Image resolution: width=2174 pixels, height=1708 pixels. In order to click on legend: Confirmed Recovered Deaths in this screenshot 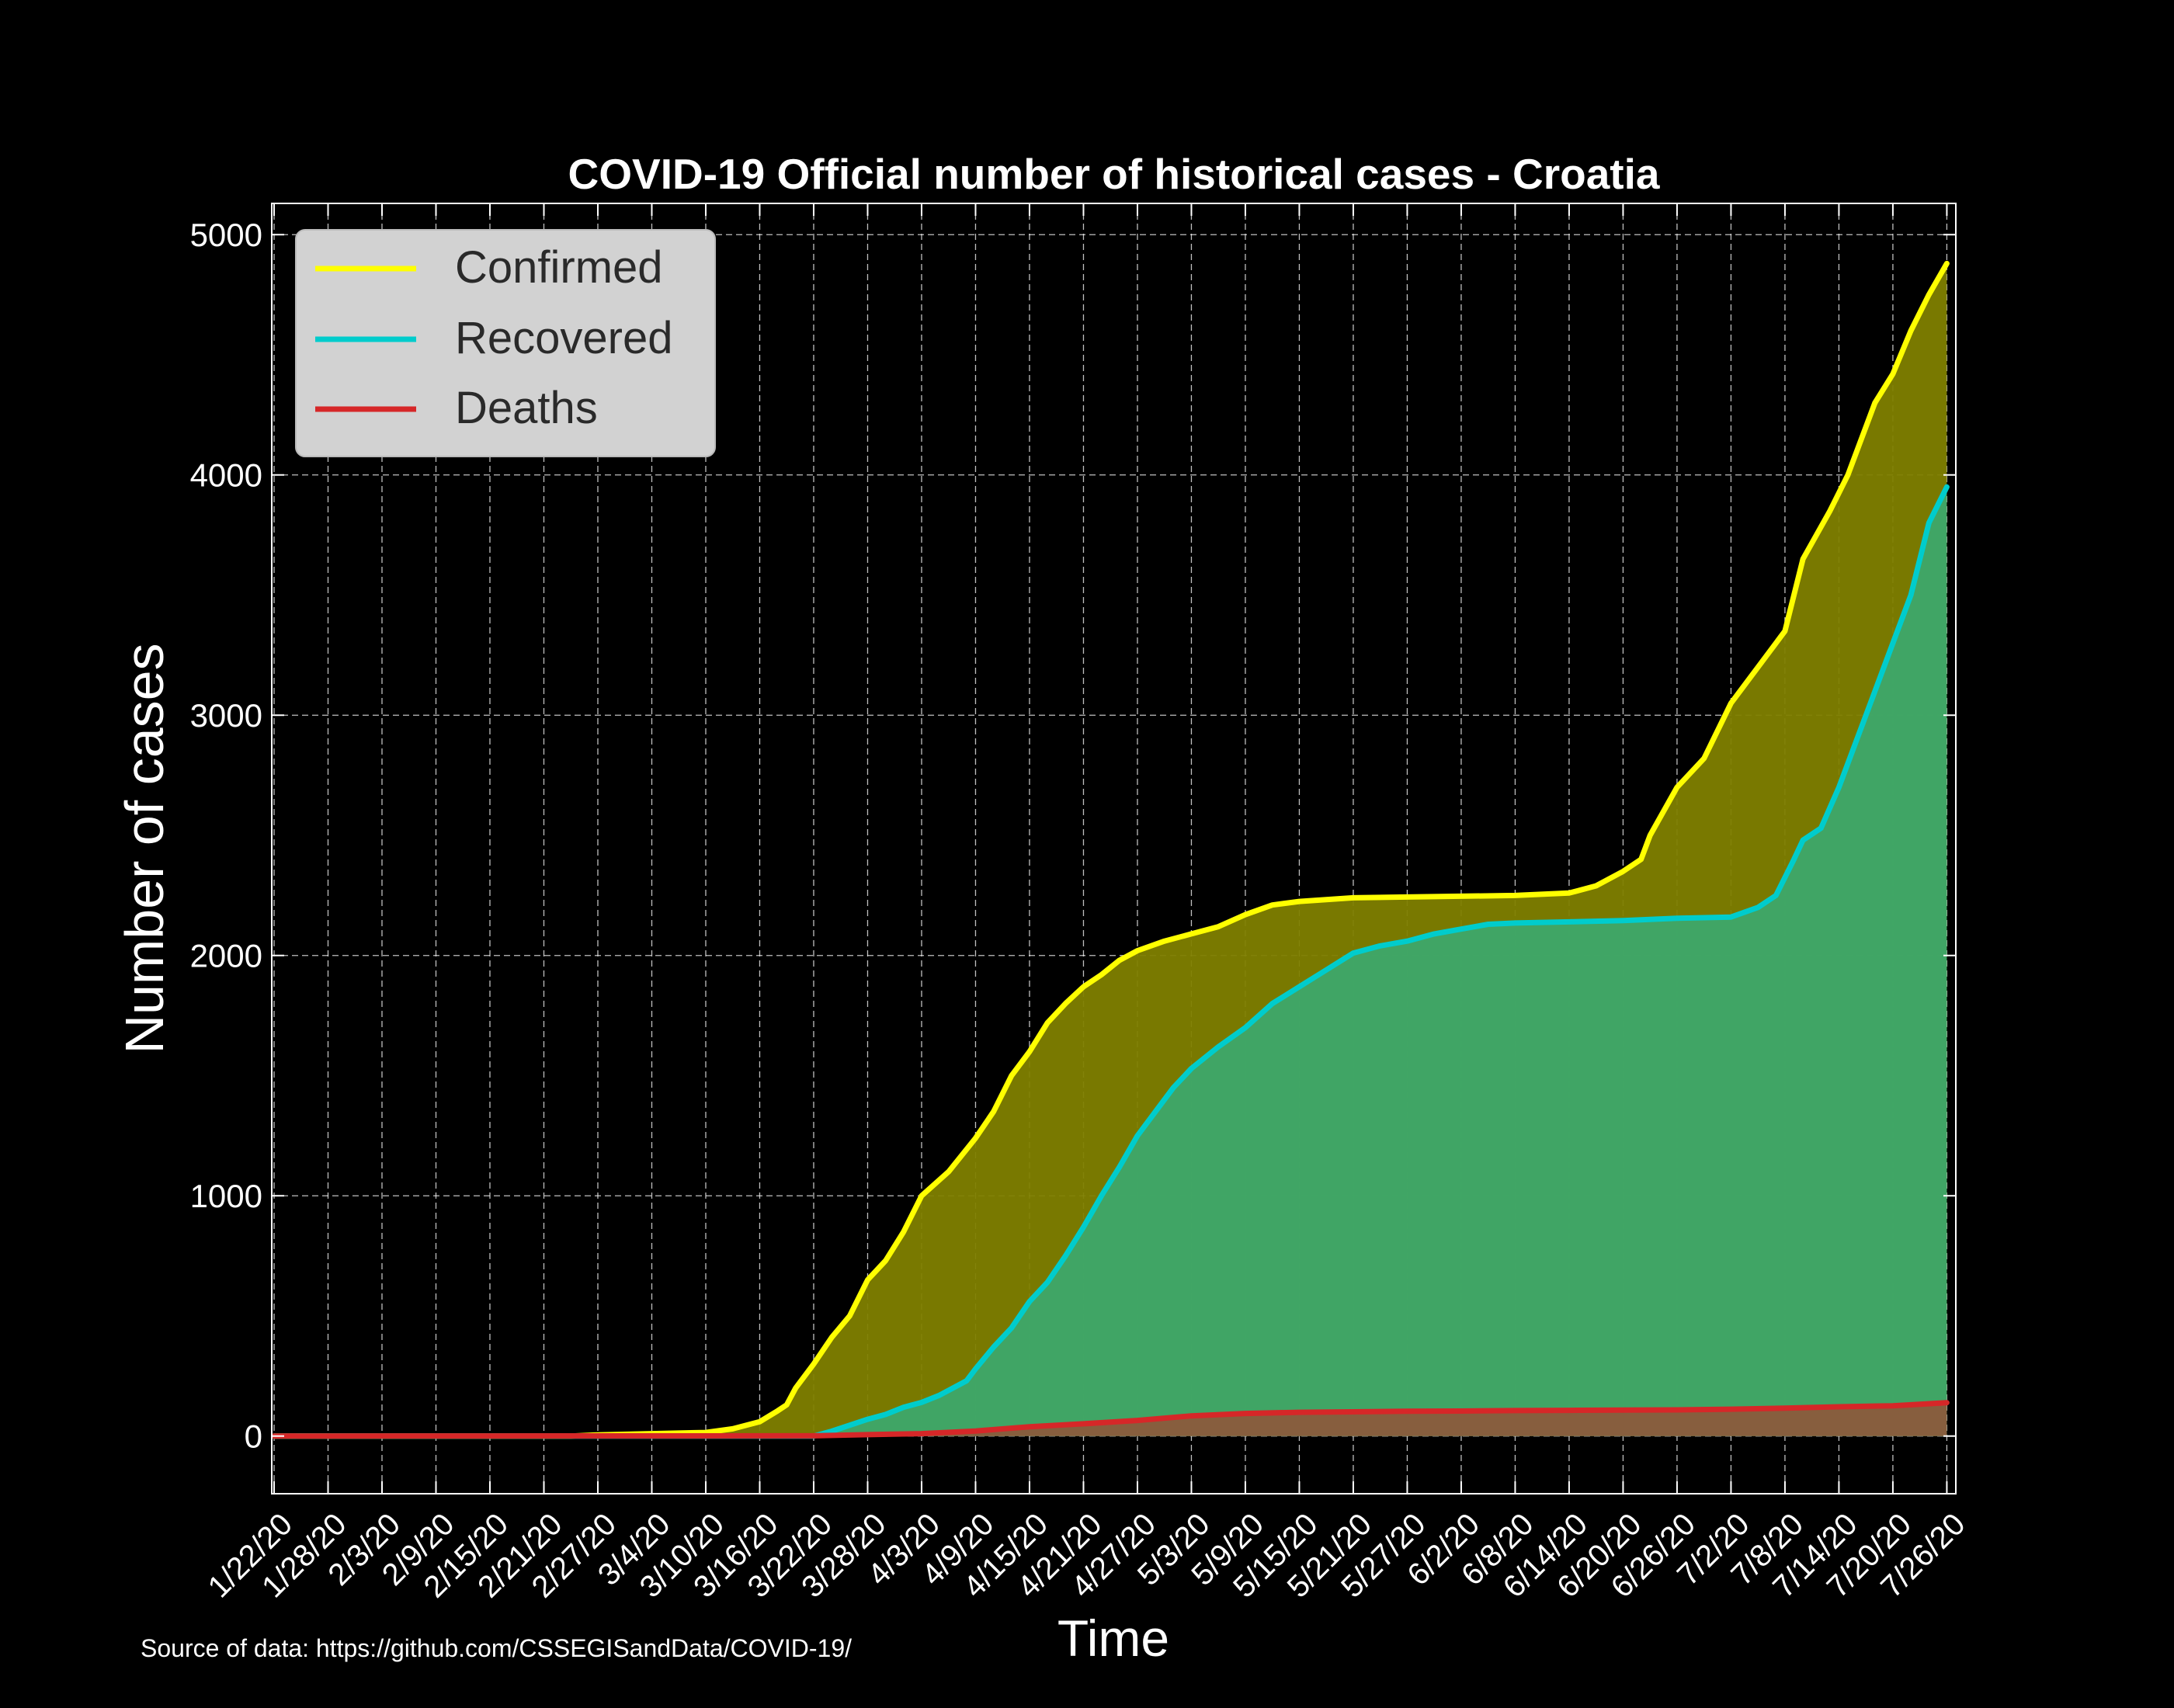, I will do `click(506, 343)`.